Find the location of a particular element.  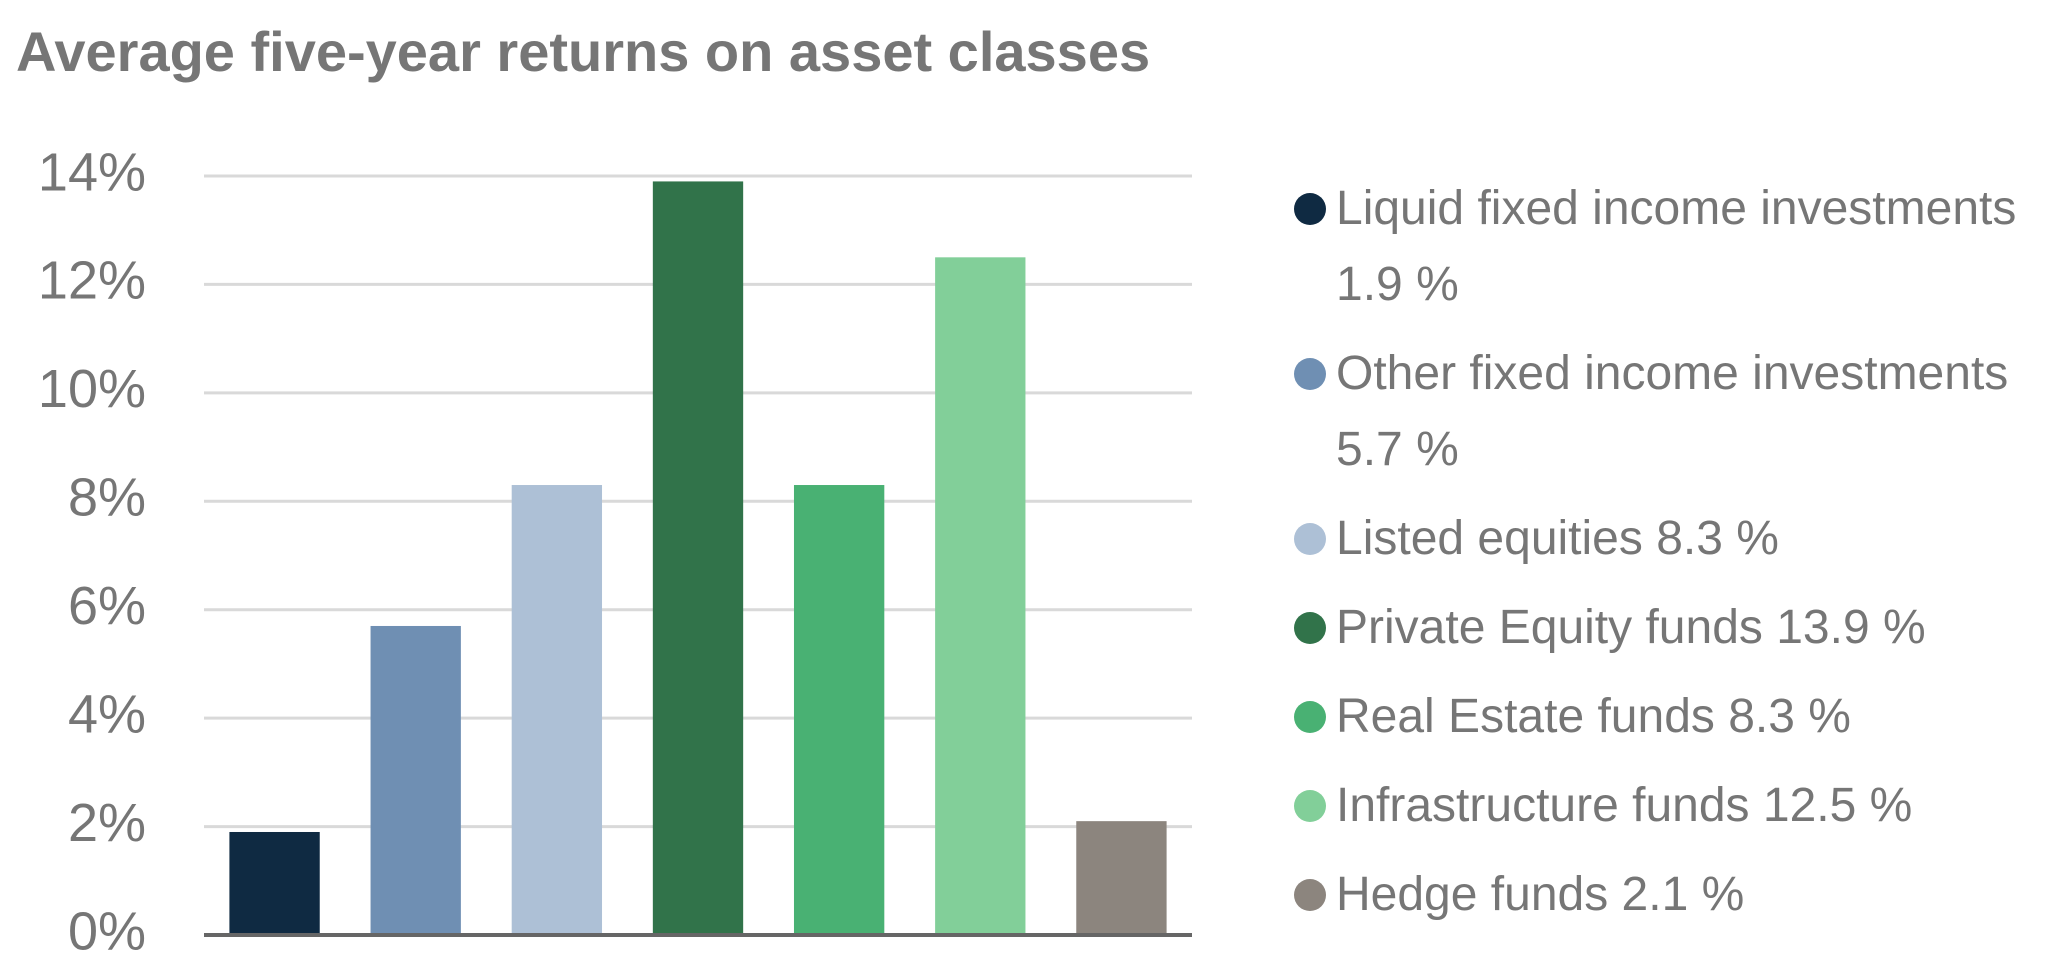

y-tick-label: 0% is located at coordinates (107, 931).